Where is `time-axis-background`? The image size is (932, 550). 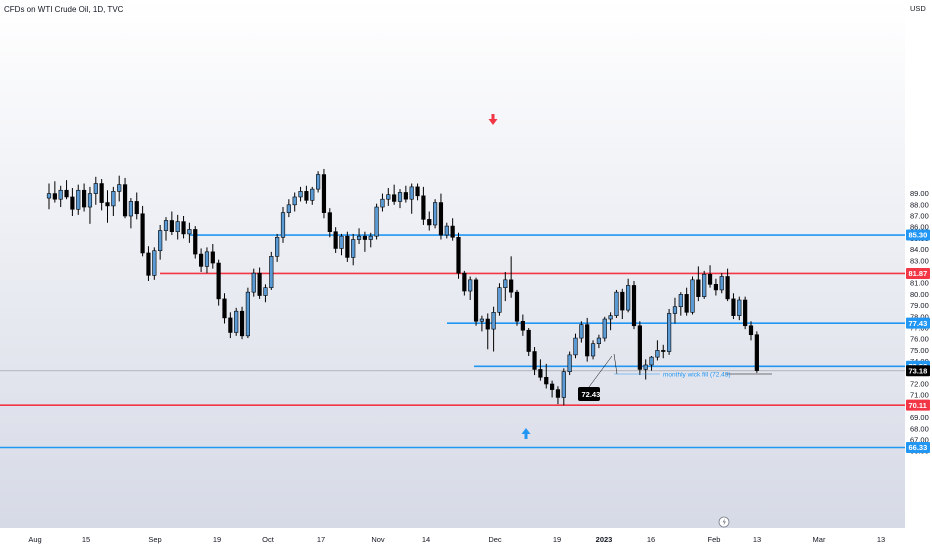 time-axis-background is located at coordinates (452, 539).